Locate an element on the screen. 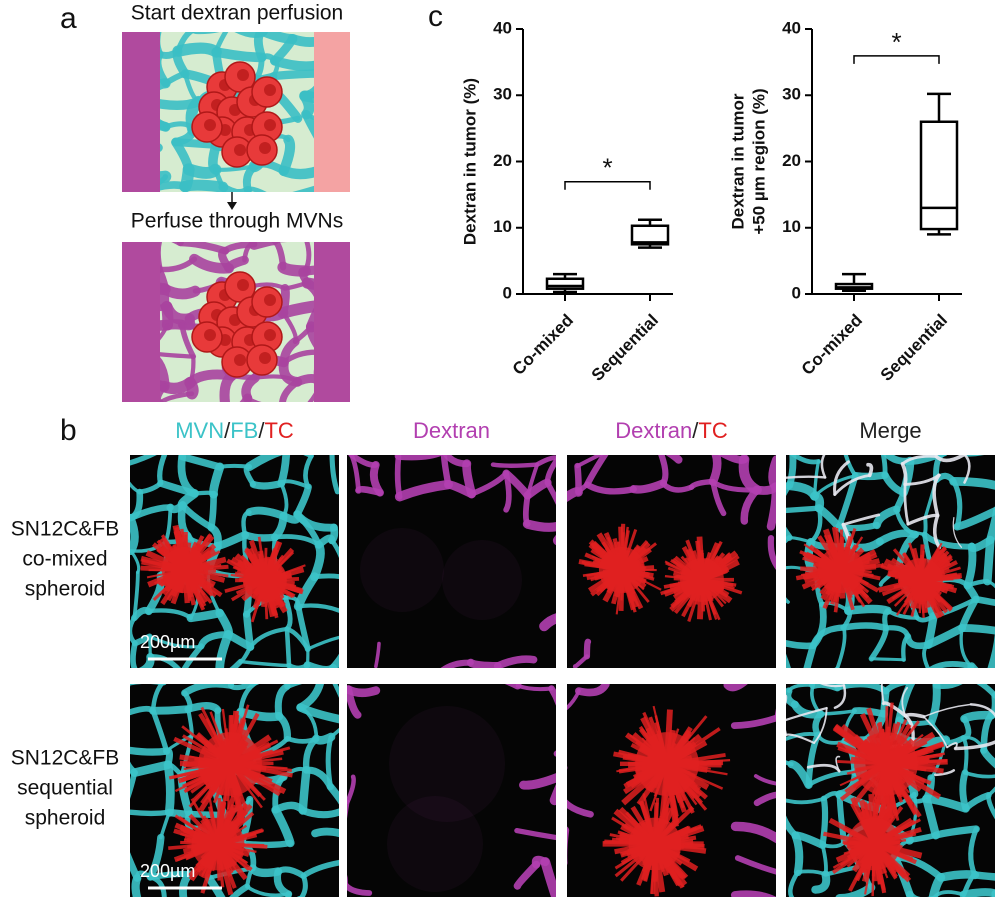  y-axis-label: Dextran in tumor is located at coordinates (737, 161).